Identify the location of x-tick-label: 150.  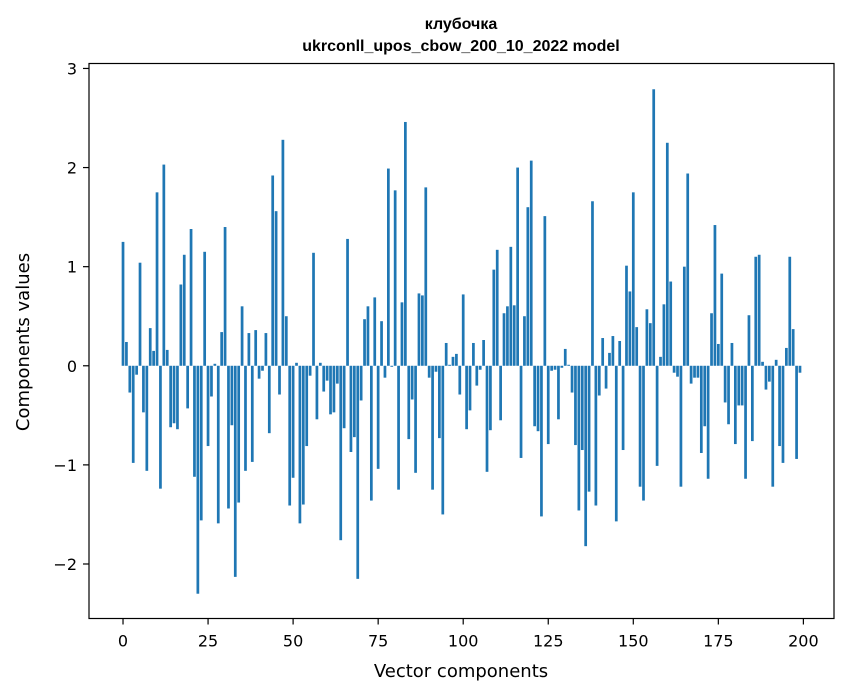
(633, 641).